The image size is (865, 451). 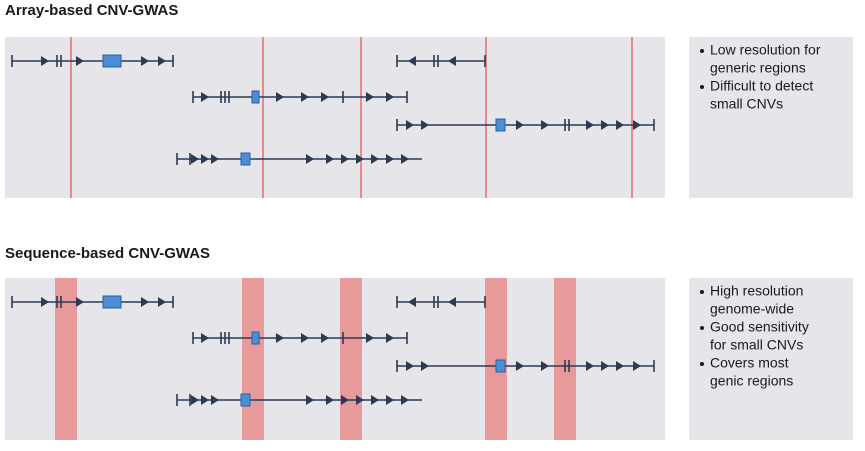 I want to click on bullet-text: Good sensitivity, so click(x=759, y=327).